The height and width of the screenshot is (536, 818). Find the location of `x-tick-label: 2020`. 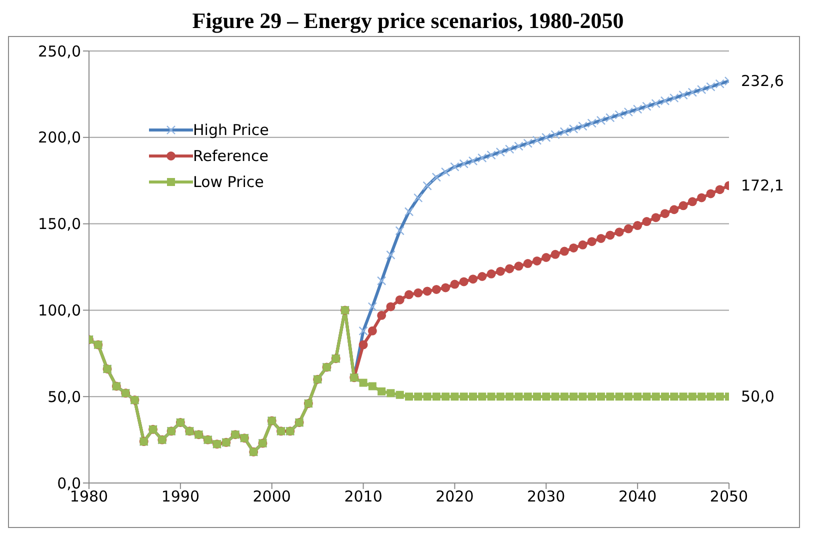

x-tick-label: 2020 is located at coordinates (455, 497).